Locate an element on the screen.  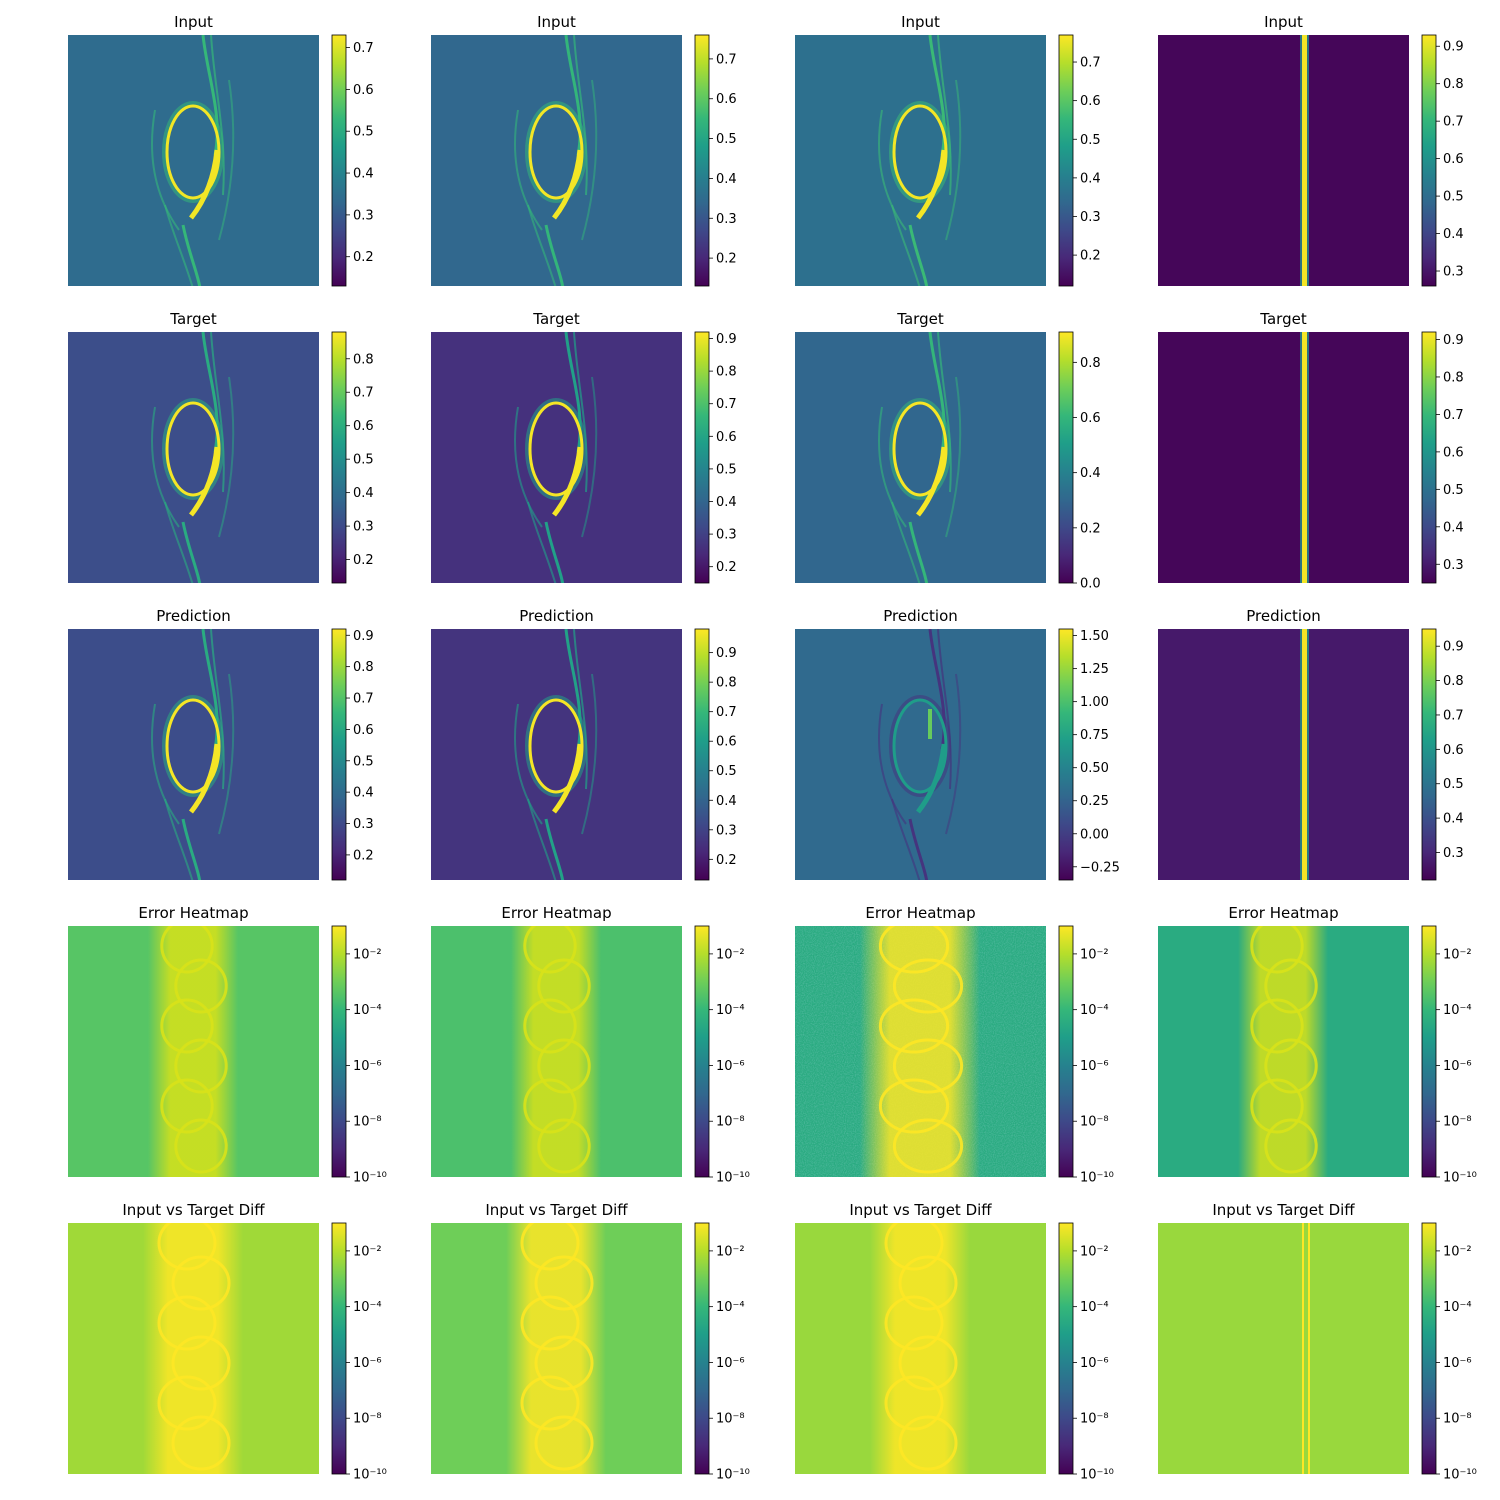
panel-r1-c1: Input 0.2 0.3 0.4 0.5 0.6 0.7 is located at coordinates (221, 150).